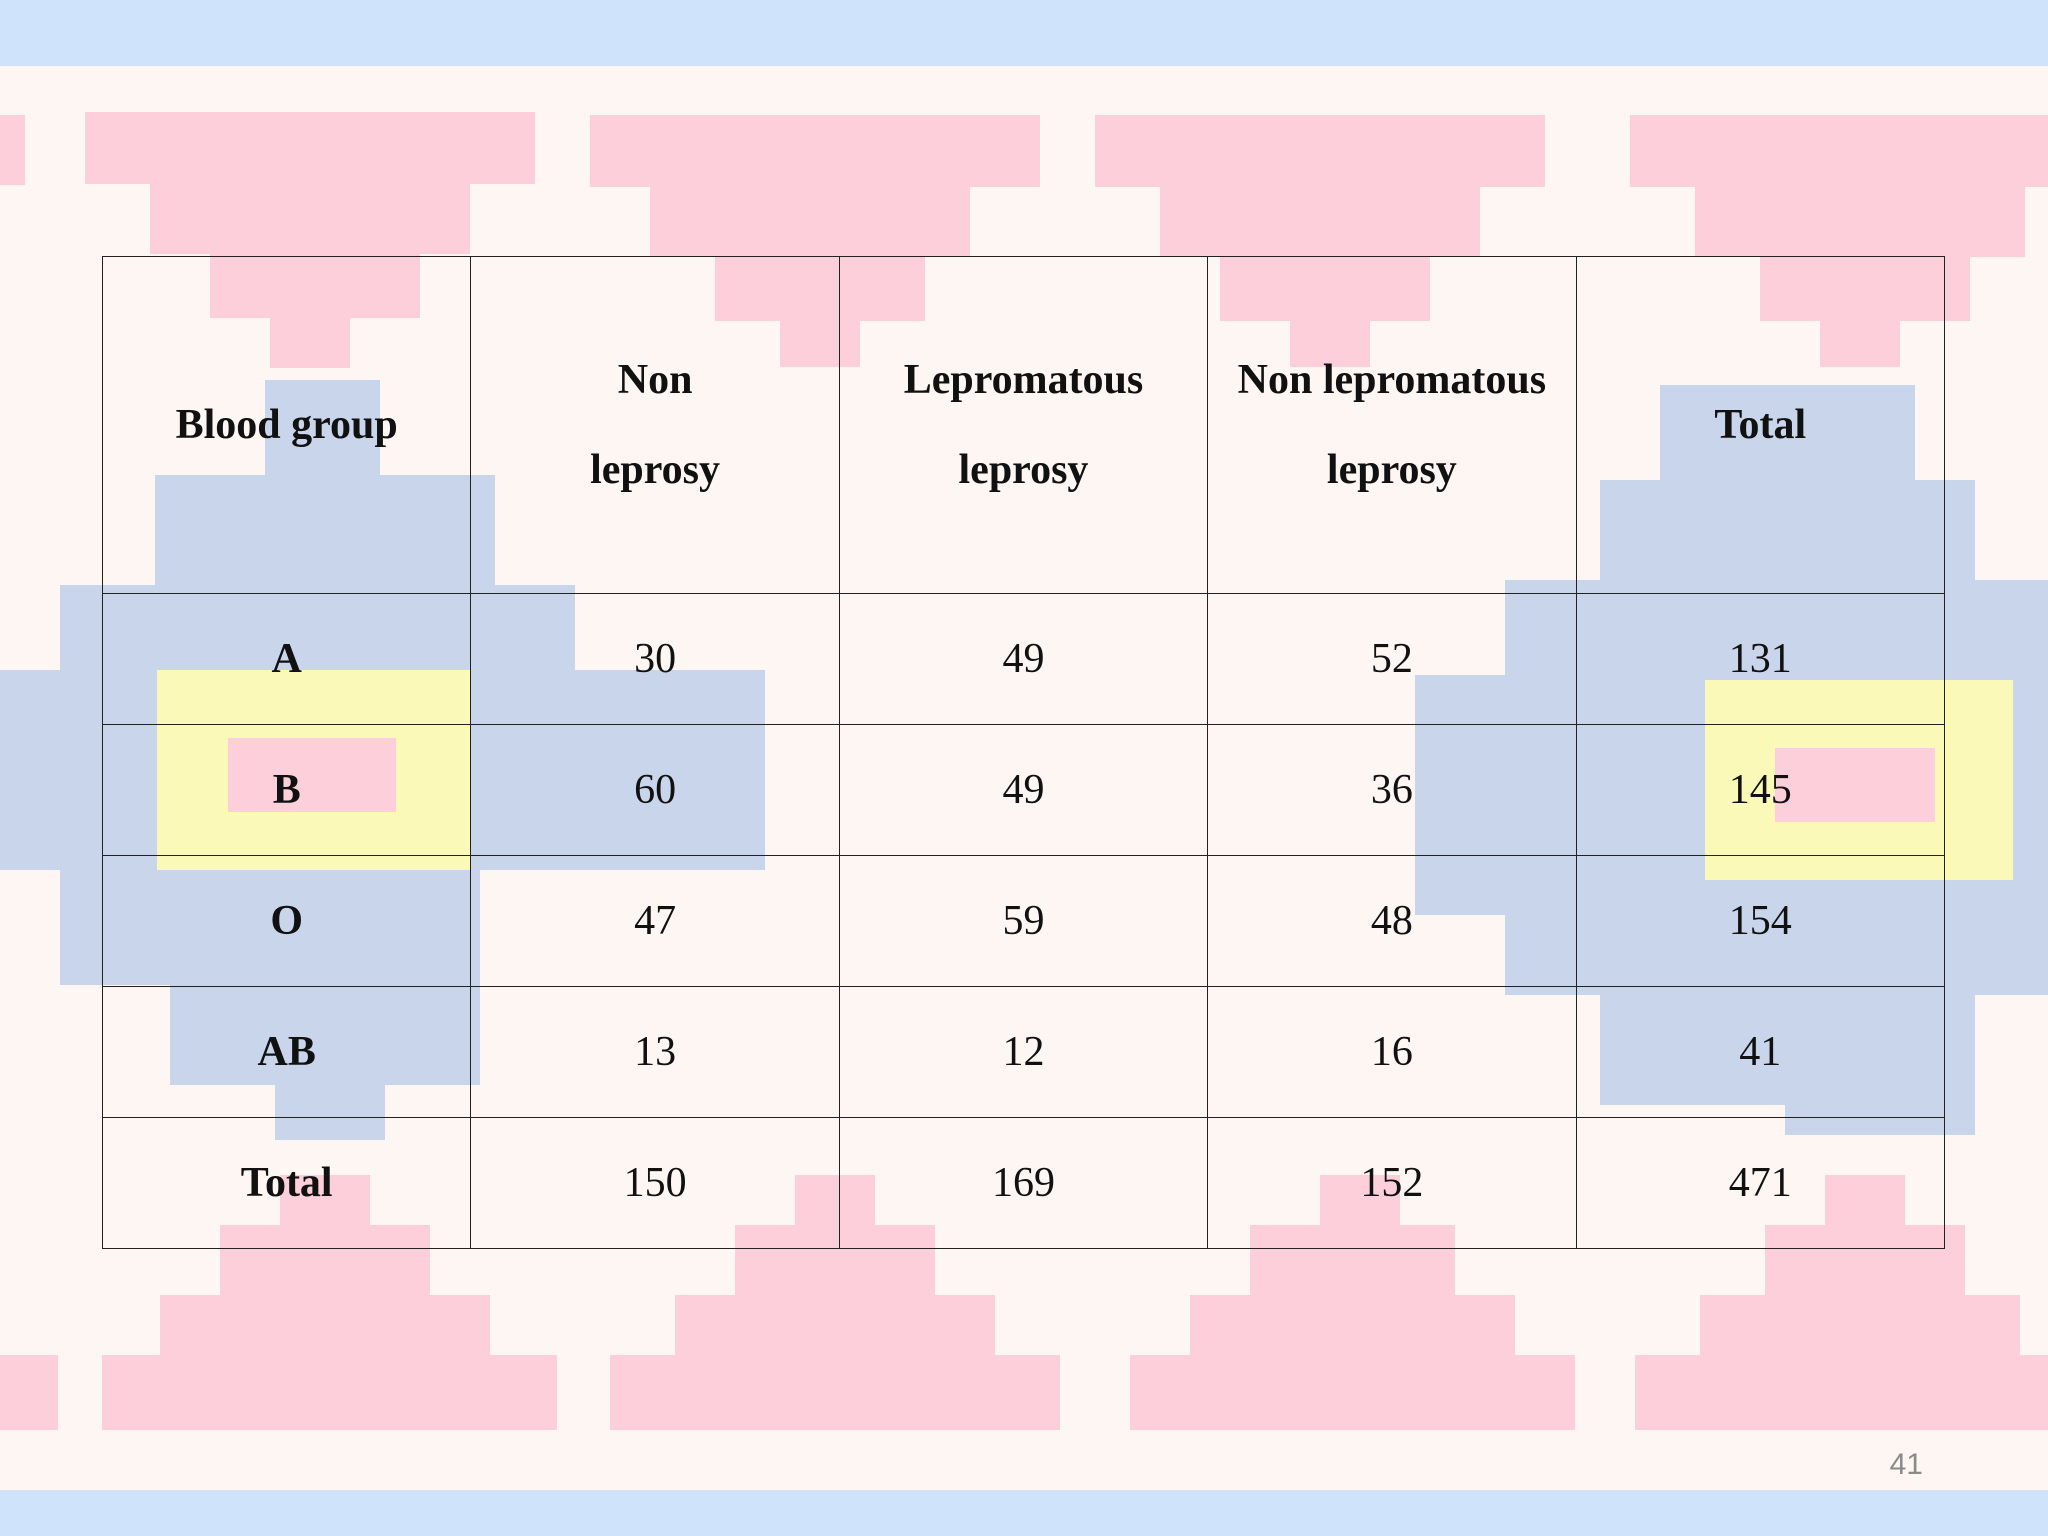 This screenshot has height=1536, width=2048. I want to click on table-cell: 12, so click(1023, 1052).